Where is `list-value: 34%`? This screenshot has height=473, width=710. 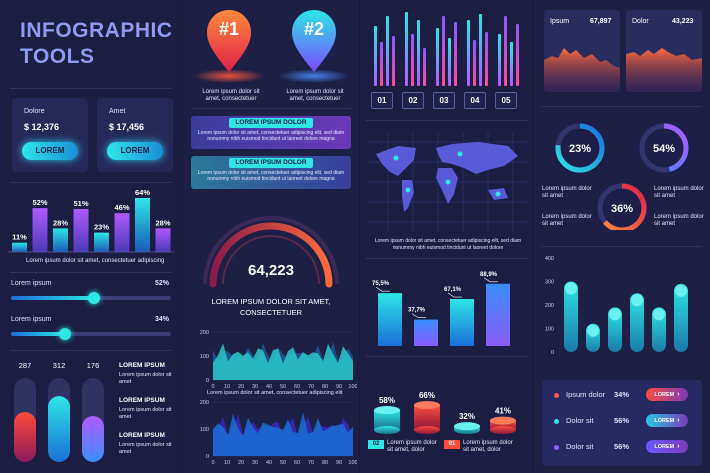
list-value: 34% is located at coordinates (622, 394).